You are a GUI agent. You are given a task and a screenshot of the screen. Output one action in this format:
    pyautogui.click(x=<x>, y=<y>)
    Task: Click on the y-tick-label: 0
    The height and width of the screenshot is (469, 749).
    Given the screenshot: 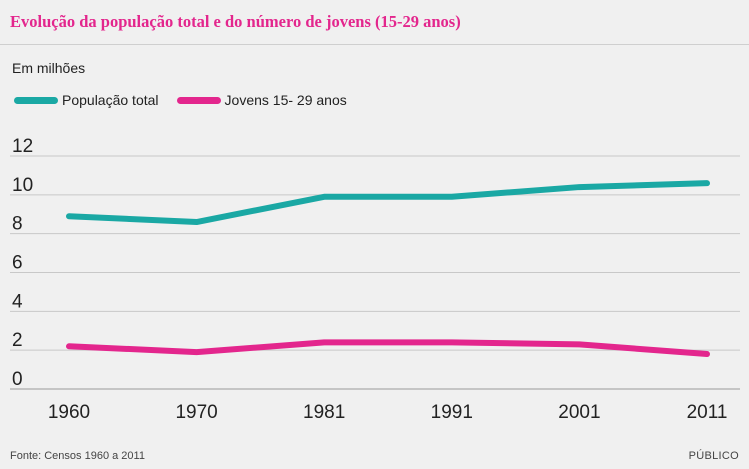 What is the action you would take?
    pyautogui.click(x=17, y=379)
    